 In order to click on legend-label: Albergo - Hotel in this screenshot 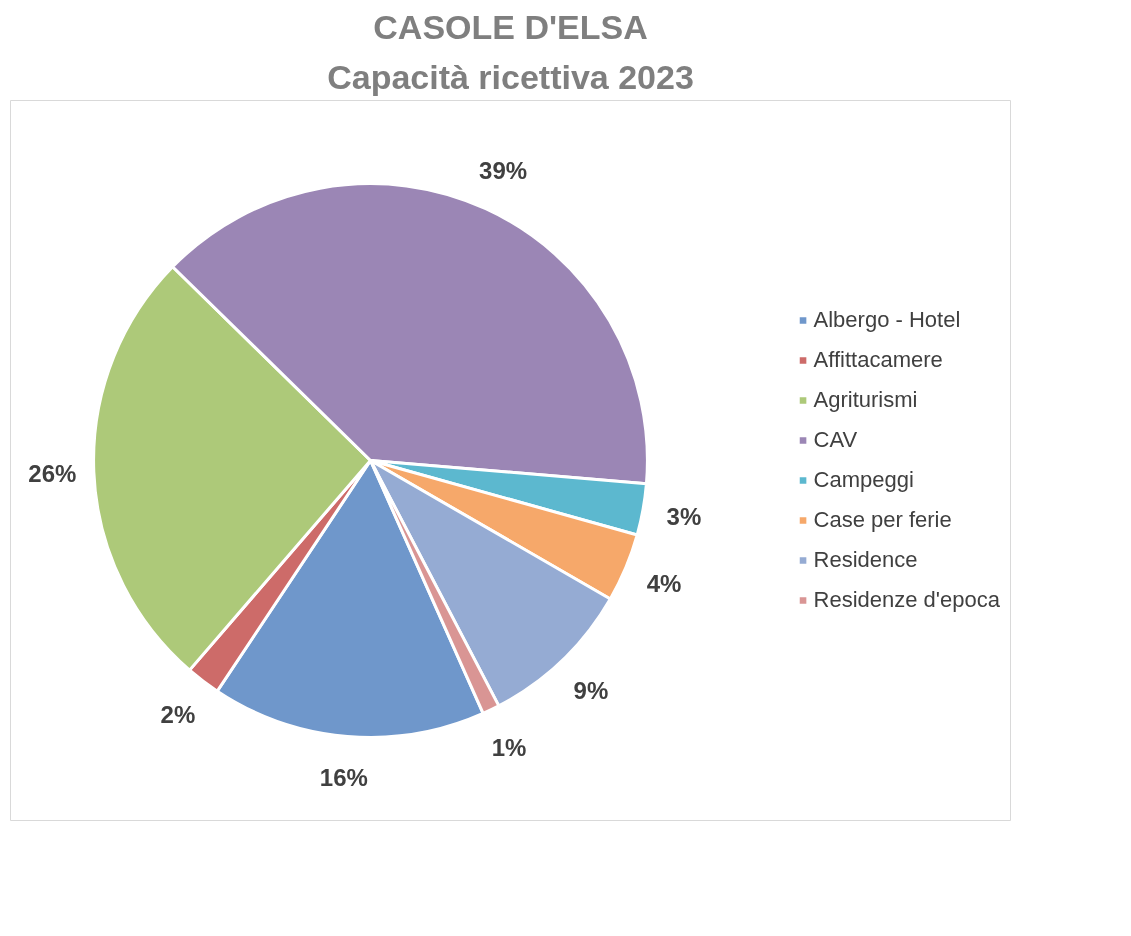, I will do `click(887, 320)`.